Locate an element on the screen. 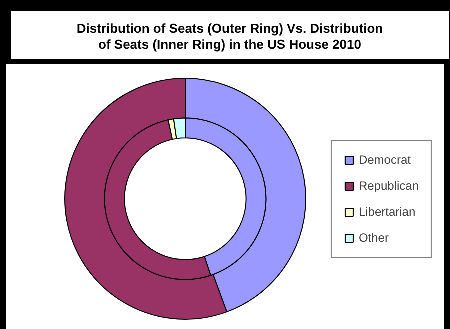 Image resolution: width=450 pixels, height=329 pixels. legend-label: Other is located at coordinates (373, 237).